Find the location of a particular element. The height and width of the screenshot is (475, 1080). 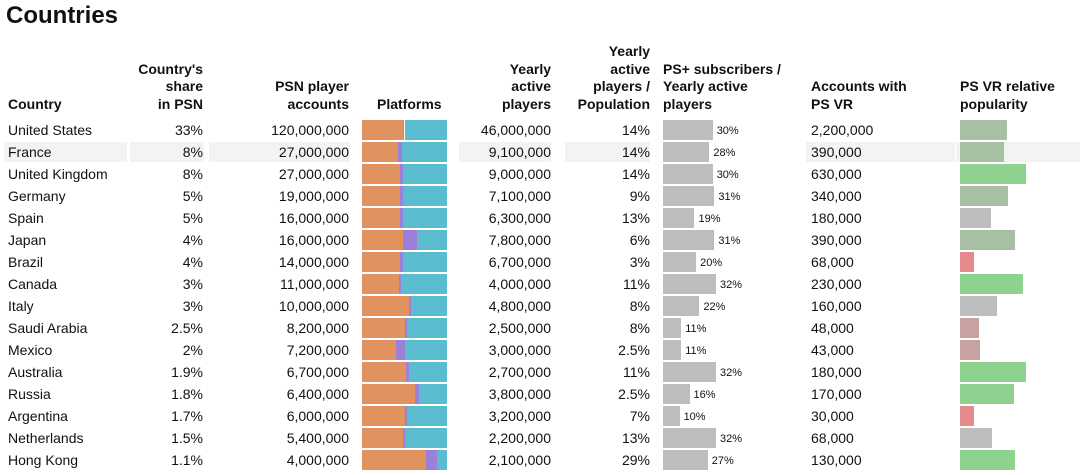

psn-share-value: 1.9% is located at coordinates (187, 372).